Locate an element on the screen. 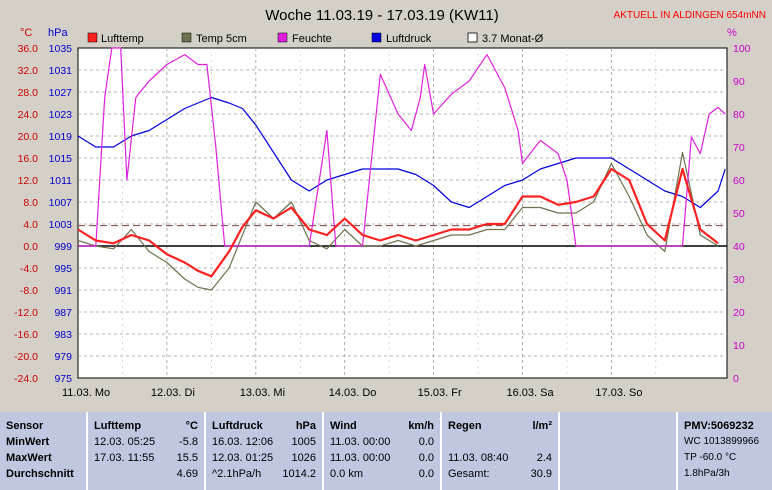 The image size is (772, 490). legend-label-feuchte: Feuchte is located at coordinates (312, 39).